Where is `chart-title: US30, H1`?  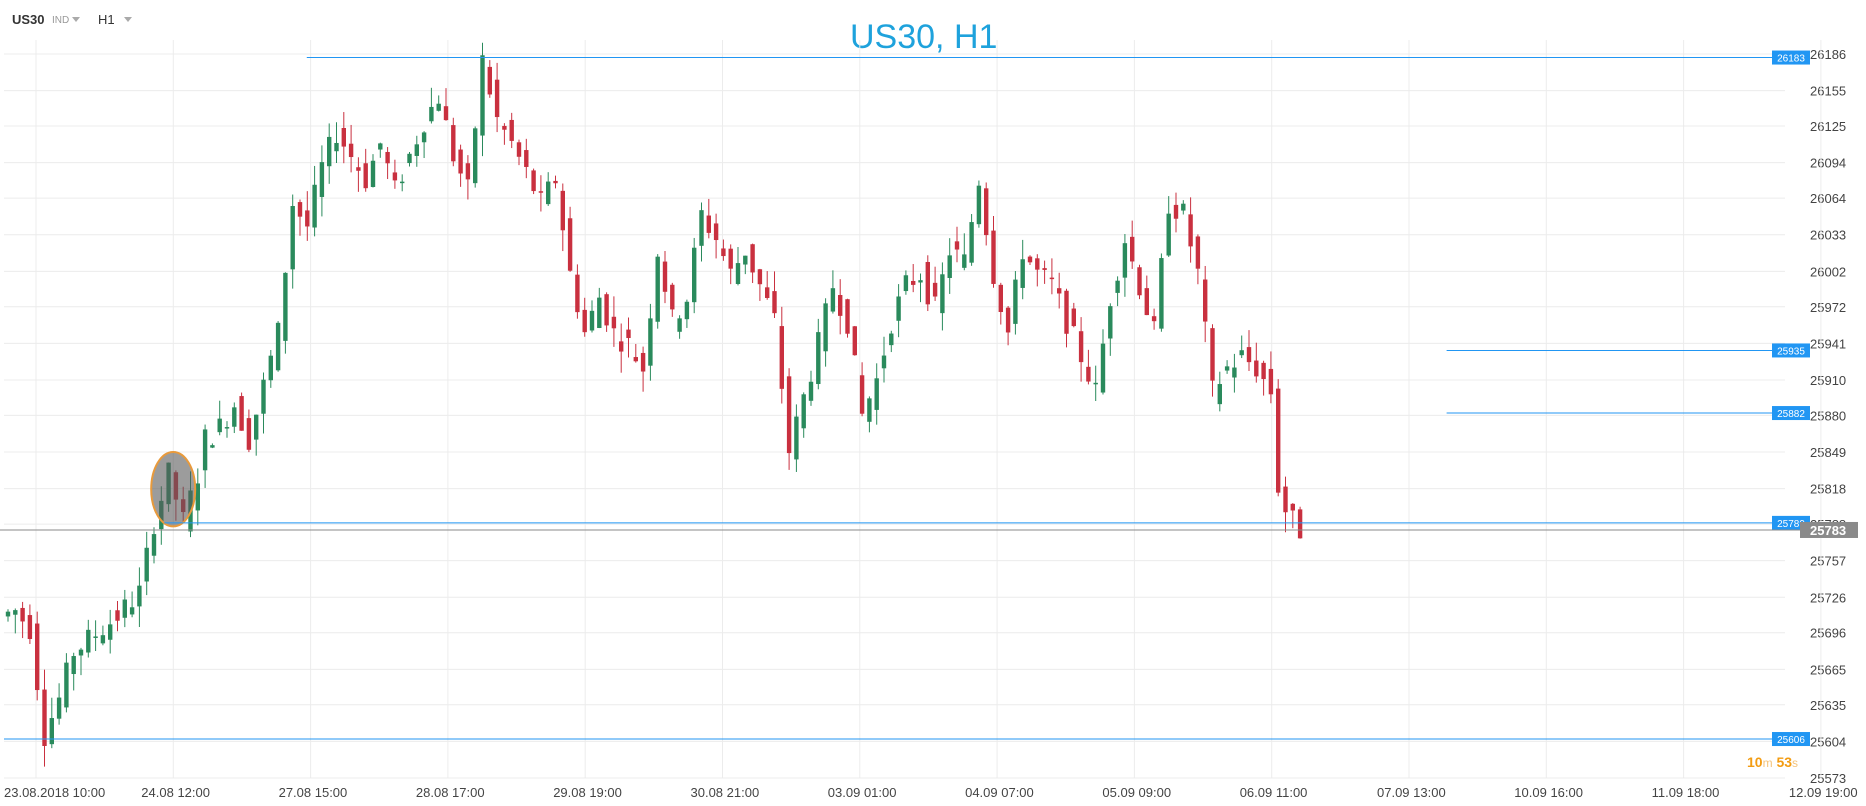
chart-title: US30, H1 is located at coordinates (924, 37).